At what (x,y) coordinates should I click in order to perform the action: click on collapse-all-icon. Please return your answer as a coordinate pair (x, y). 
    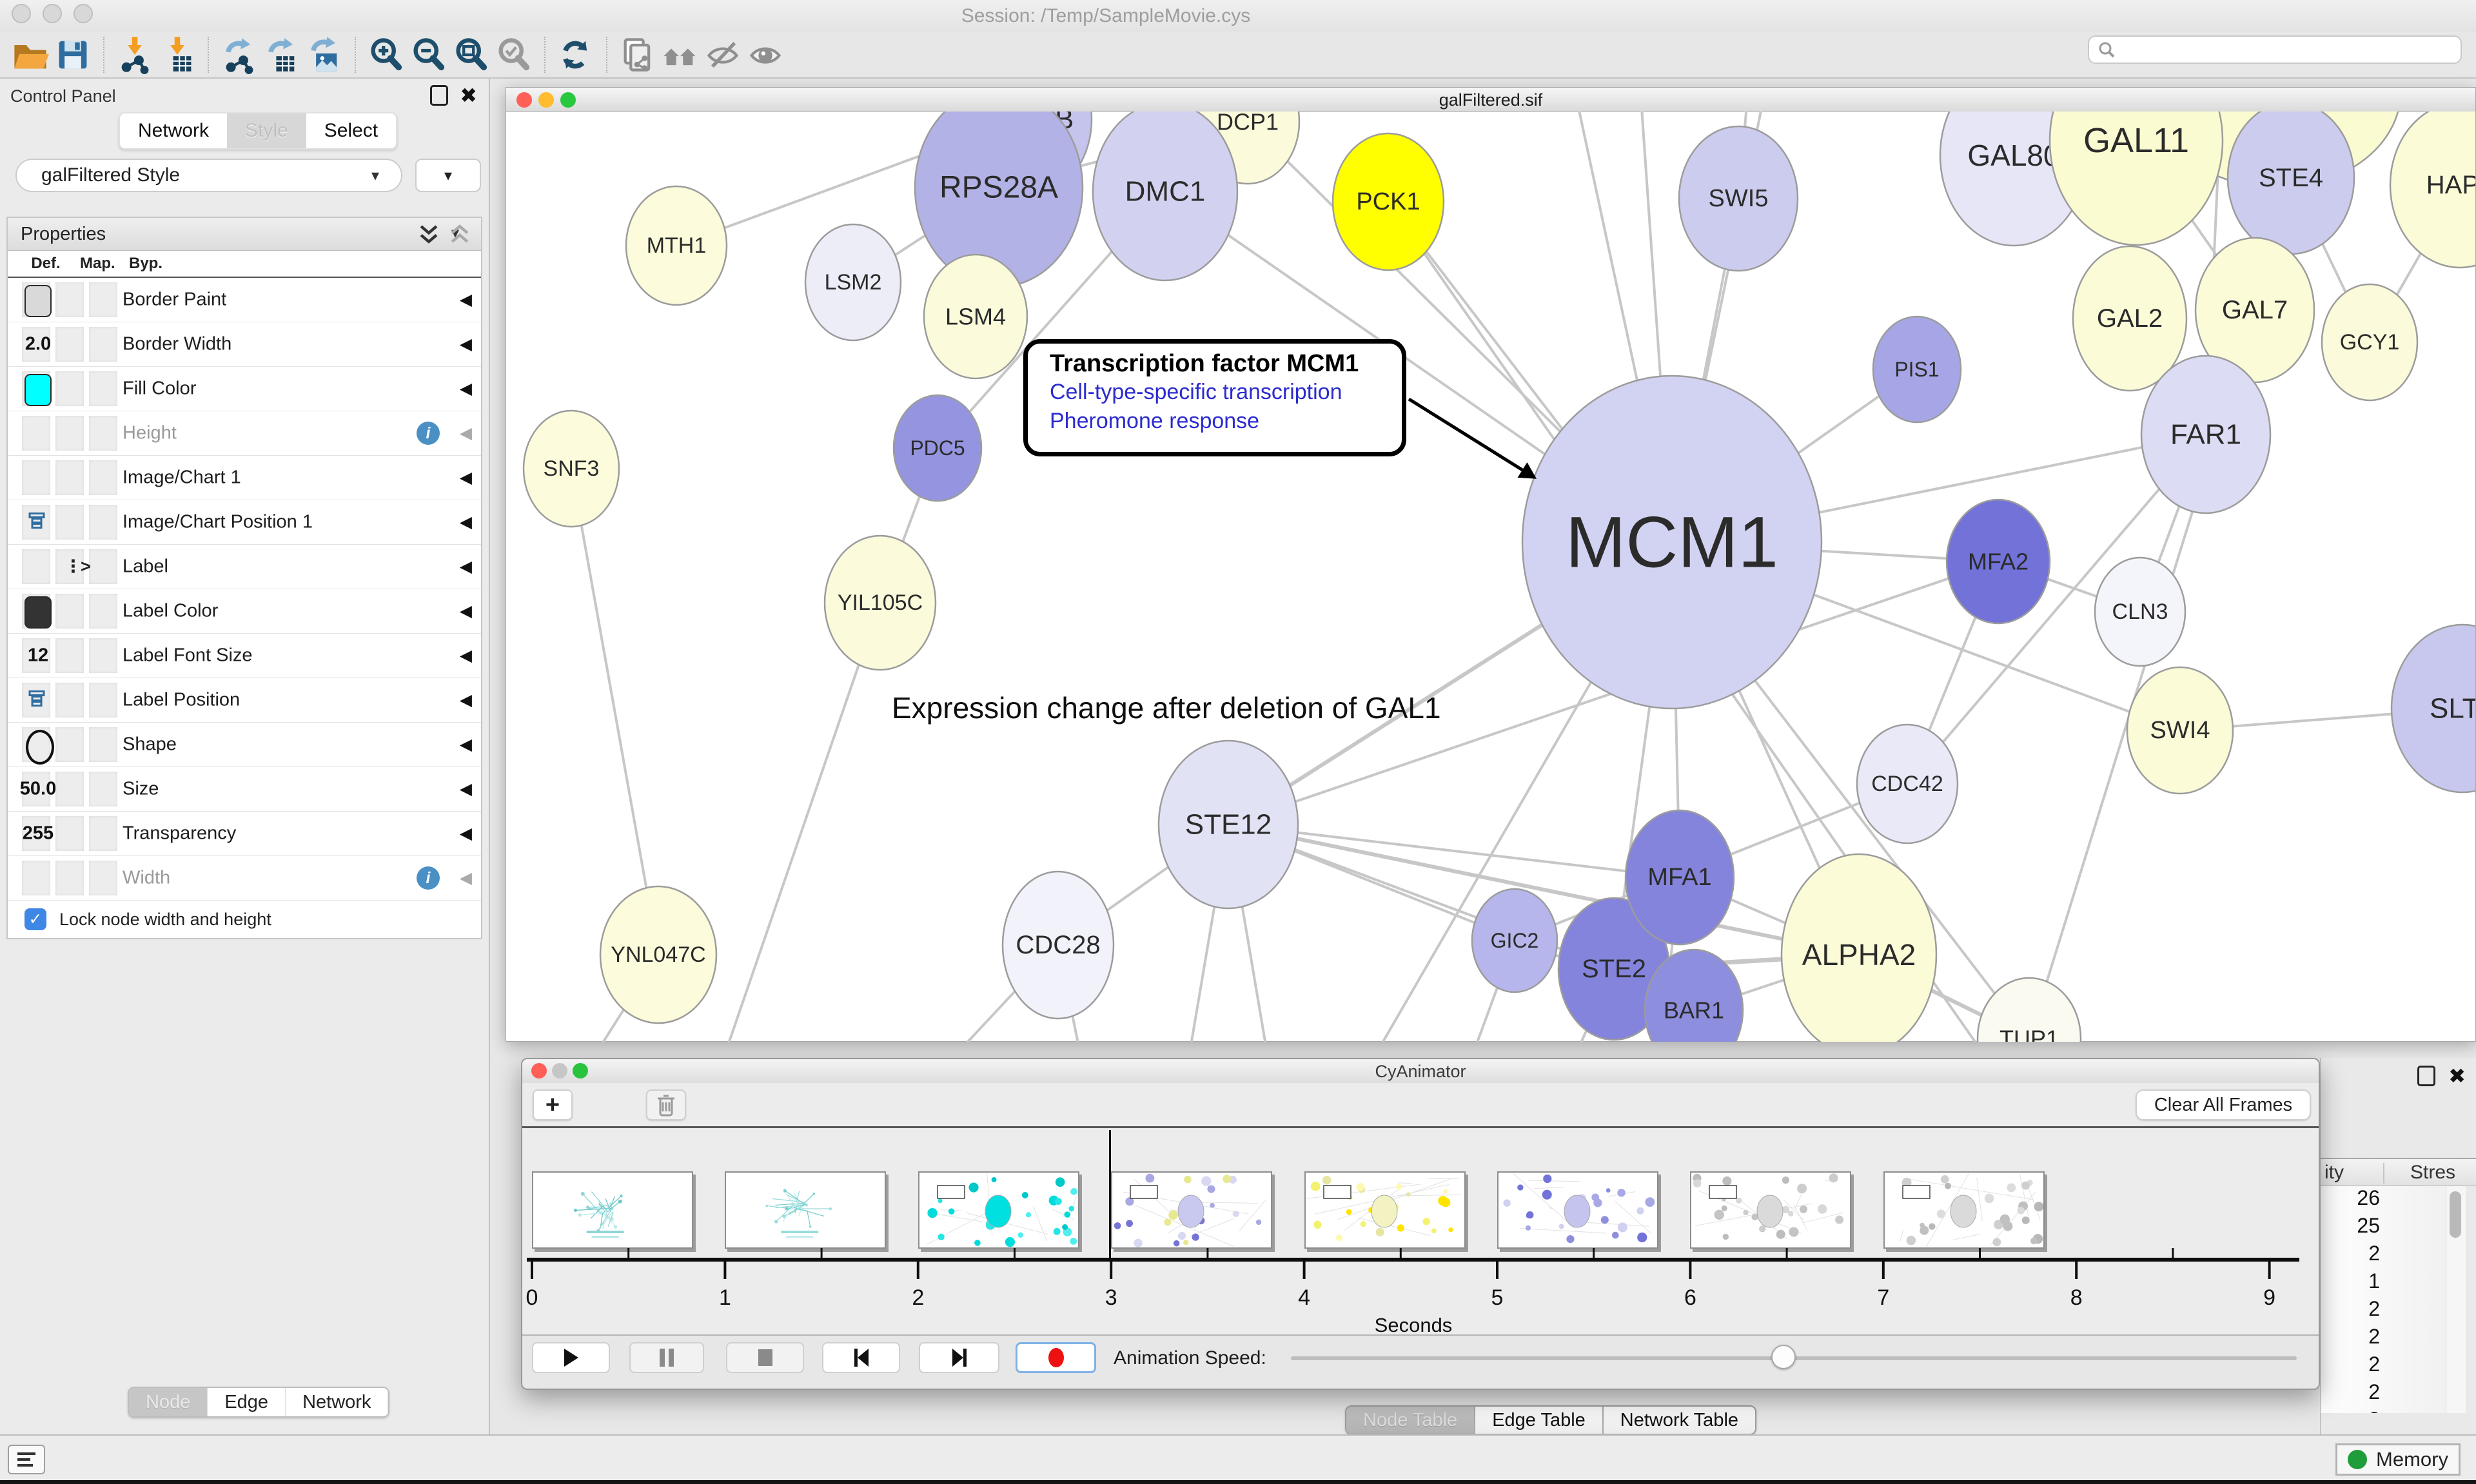
    Looking at the image, I should click on (460, 234).